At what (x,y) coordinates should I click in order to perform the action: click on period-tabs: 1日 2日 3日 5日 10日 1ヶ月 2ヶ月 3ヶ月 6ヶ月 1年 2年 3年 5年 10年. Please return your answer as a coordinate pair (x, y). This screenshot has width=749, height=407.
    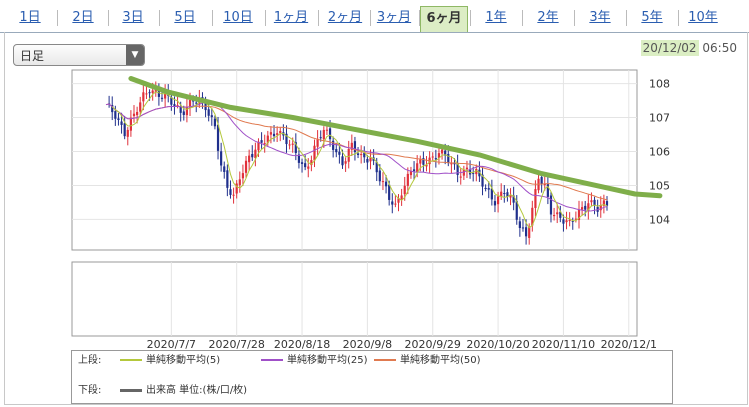
    Looking at the image, I should click on (374, 16).